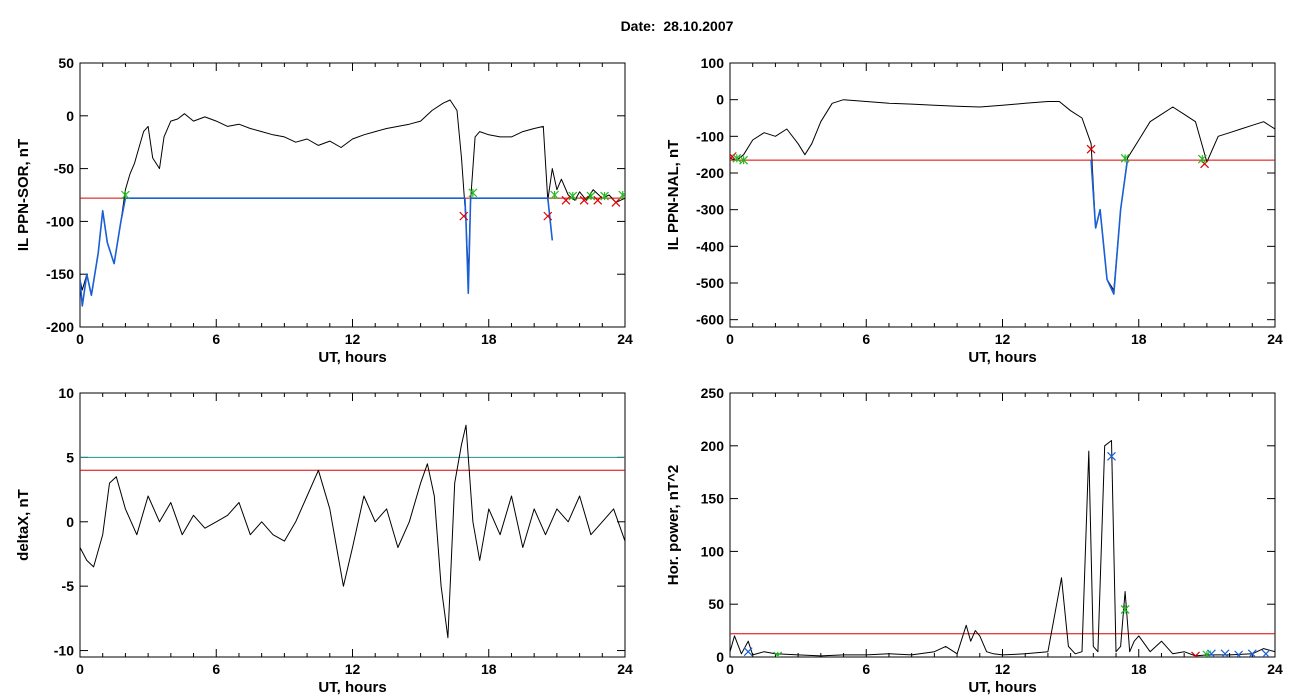 This screenshot has height=700, width=1300. I want to click on y-tick-label: -150, so click(60, 274).